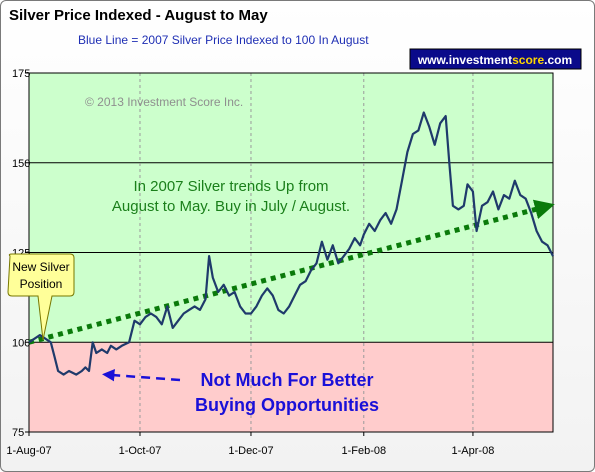 This screenshot has width=595, height=472. I want to click on y-tick-label-3: 150, so click(21, 164).